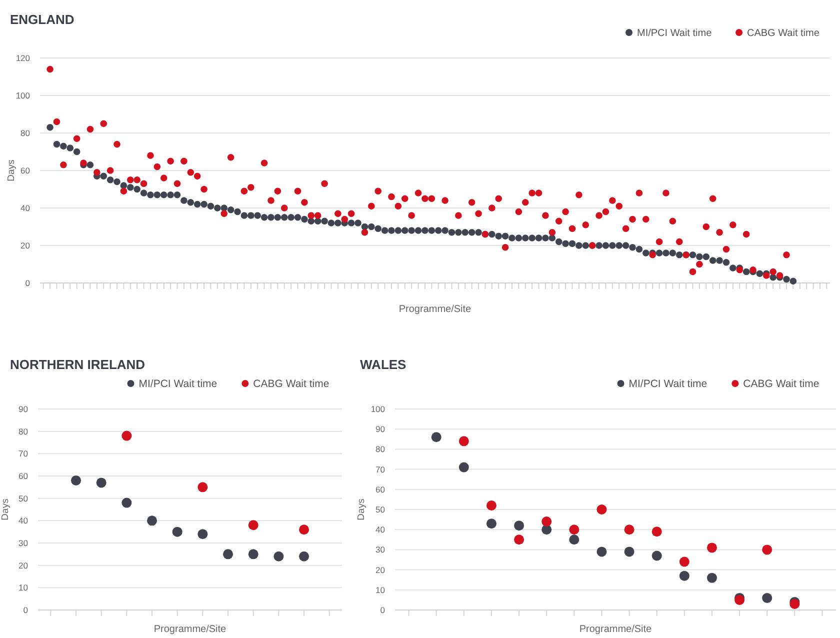  Describe the element at coordinates (383, 364) in the screenshot. I see `chart-title: WALES` at that location.